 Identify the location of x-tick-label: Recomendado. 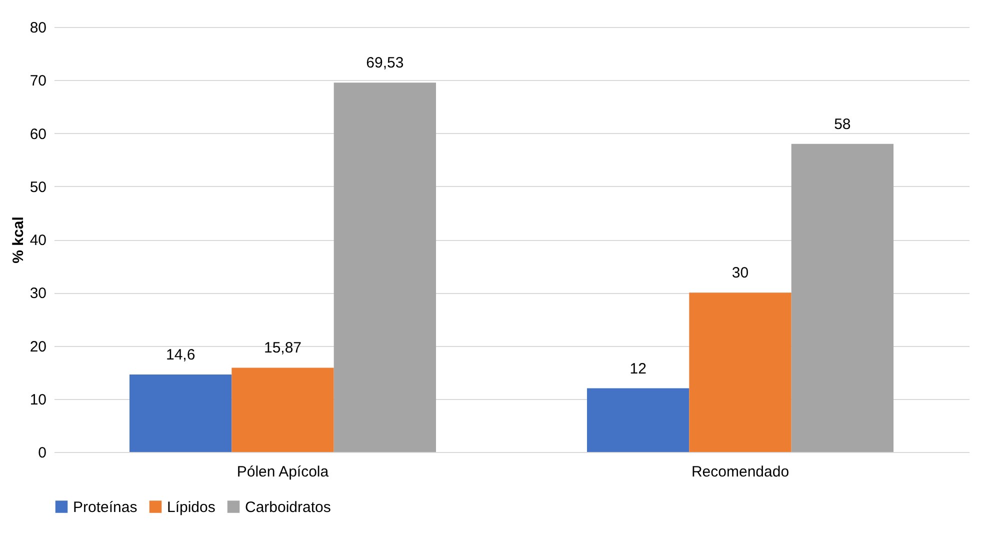
(740, 472).